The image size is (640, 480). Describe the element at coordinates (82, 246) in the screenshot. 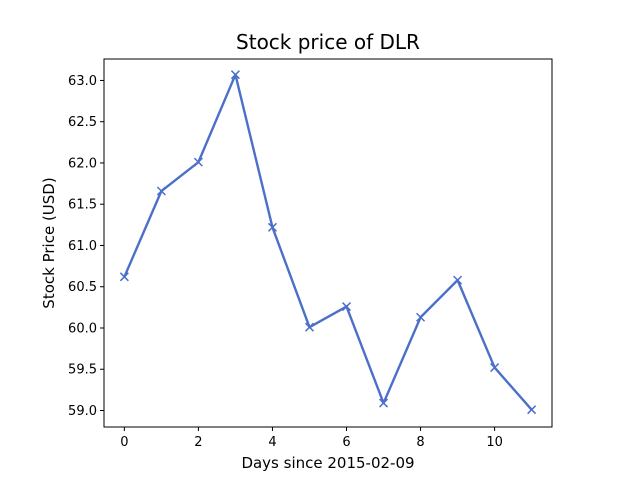

I see `y-tick-label: 61.0` at that location.